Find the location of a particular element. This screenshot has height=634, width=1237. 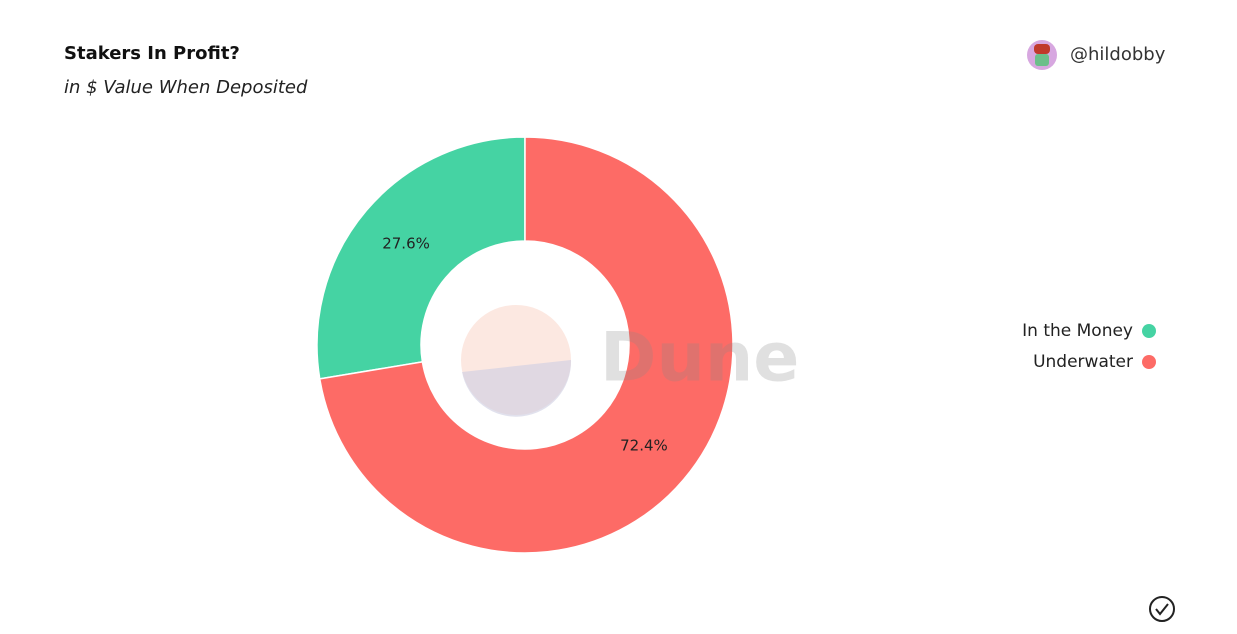

author-avatar is located at coordinates (1042, 55).